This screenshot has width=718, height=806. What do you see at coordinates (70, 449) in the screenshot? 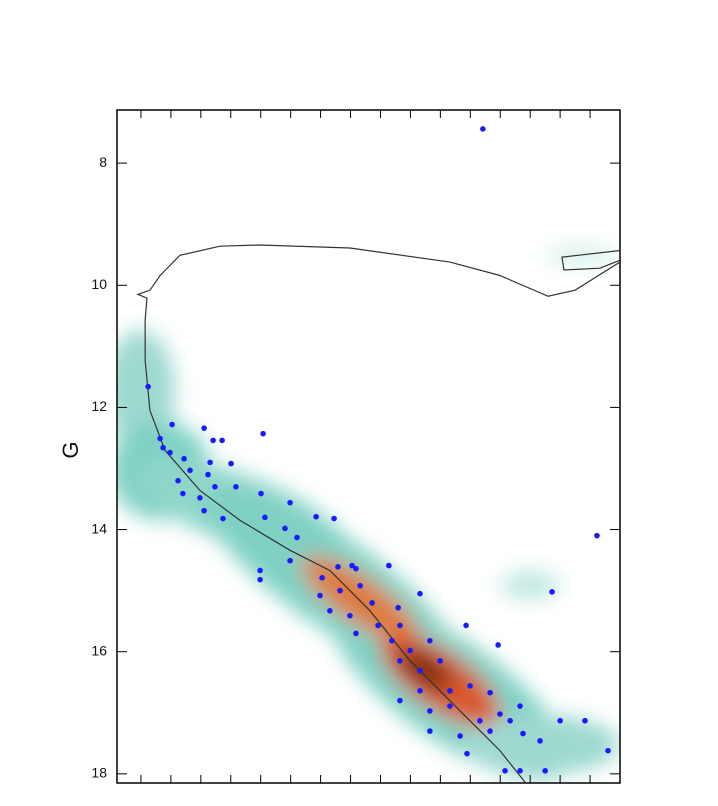
I see `y-axis-label: G` at bounding box center [70, 449].